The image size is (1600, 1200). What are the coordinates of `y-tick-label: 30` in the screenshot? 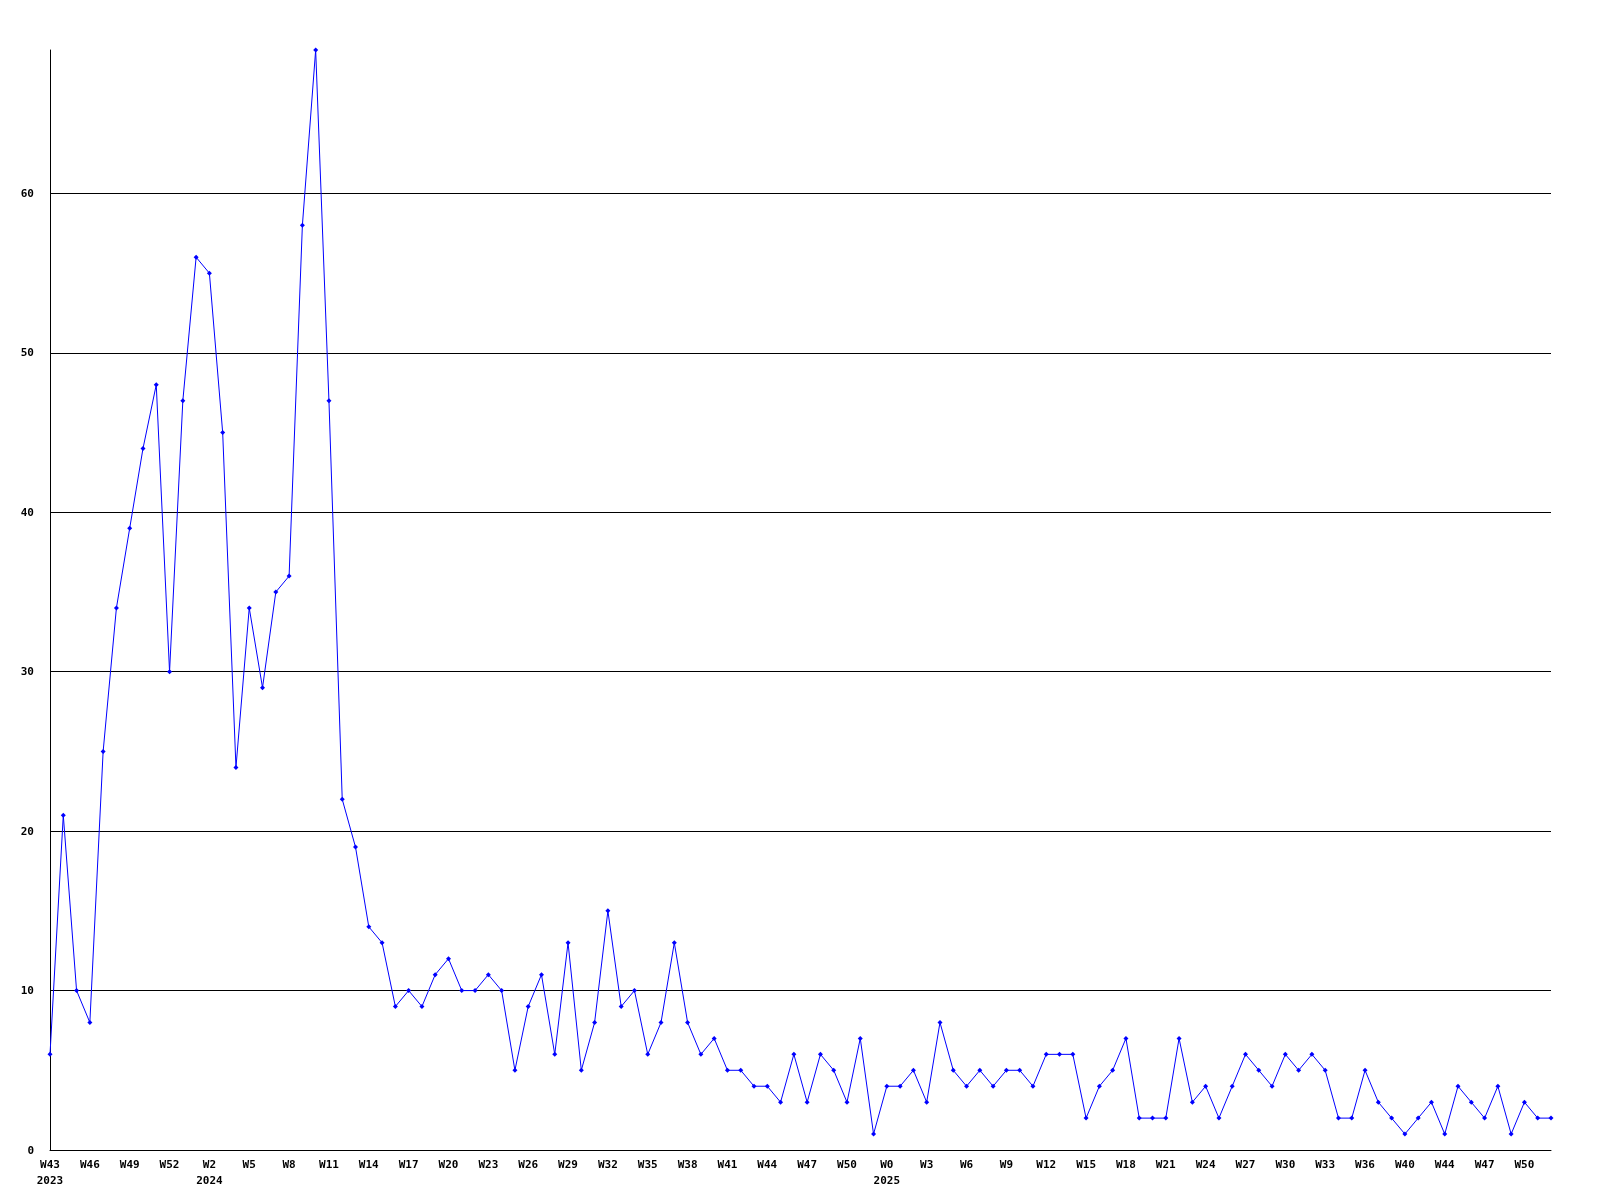 It's located at (27, 672).